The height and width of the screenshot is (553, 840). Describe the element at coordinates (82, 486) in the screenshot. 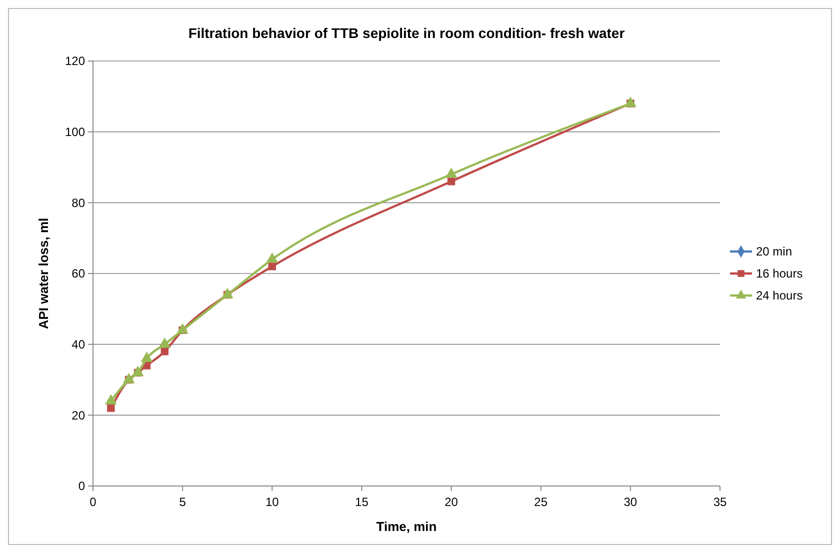

I see `y-tick-label: 0` at that location.